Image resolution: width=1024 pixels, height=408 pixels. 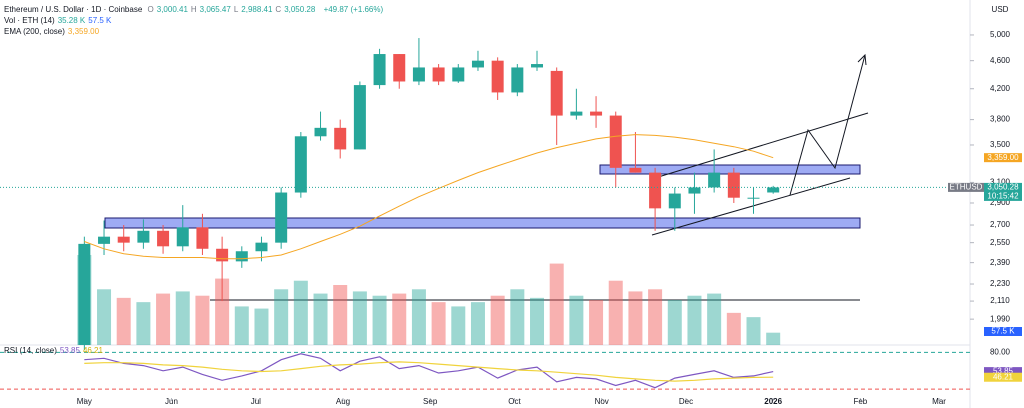 What do you see at coordinates (278, 9) in the screenshot?
I see `c-label: C` at bounding box center [278, 9].